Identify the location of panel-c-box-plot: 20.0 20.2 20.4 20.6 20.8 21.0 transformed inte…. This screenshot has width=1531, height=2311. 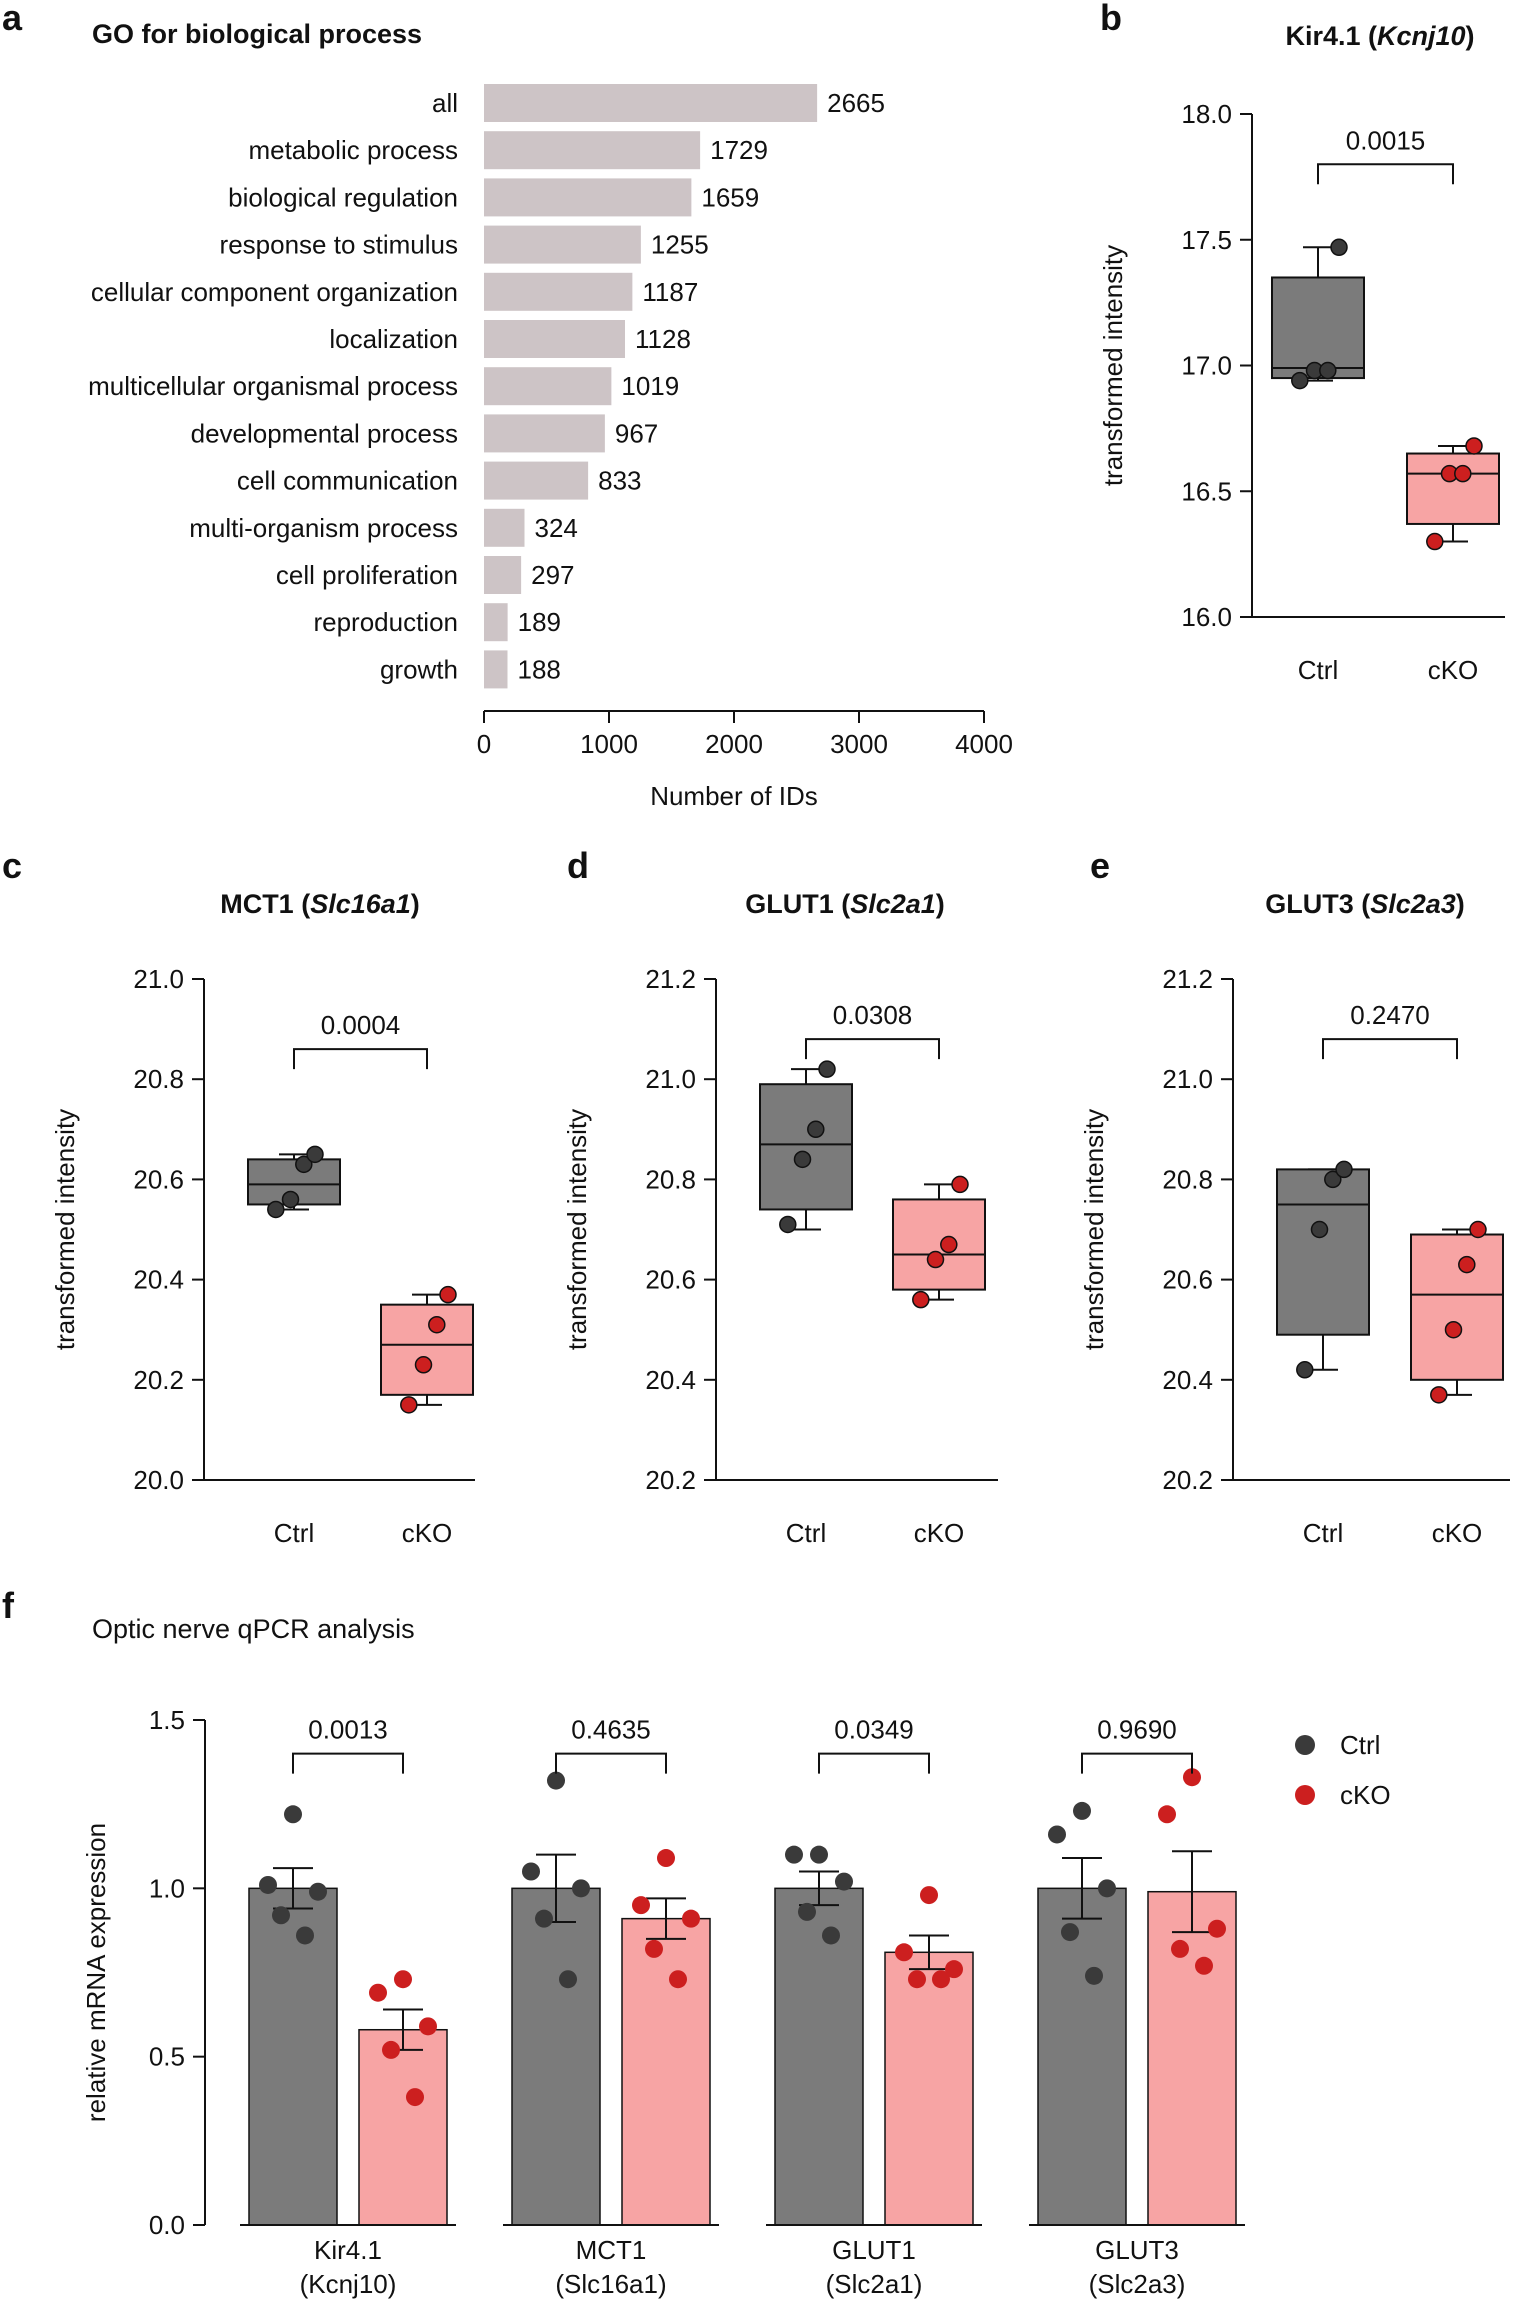
(262, 1256).